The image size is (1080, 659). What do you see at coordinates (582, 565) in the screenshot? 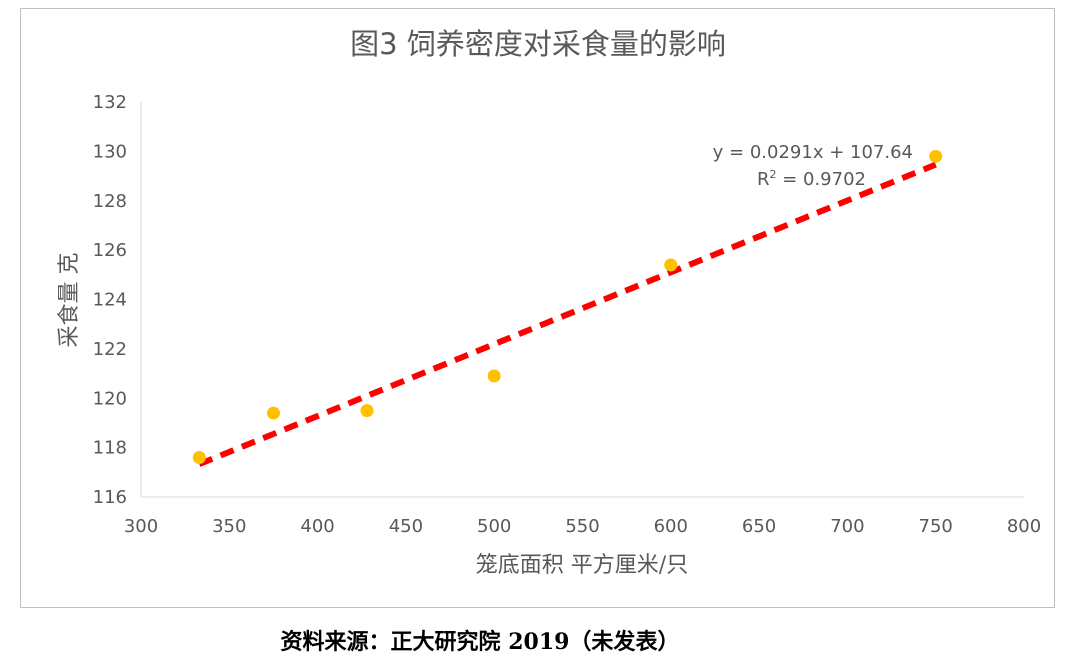
I see `x-axis-title: 笼底面积 平方厘米/只` at bounding box center [582, 565].